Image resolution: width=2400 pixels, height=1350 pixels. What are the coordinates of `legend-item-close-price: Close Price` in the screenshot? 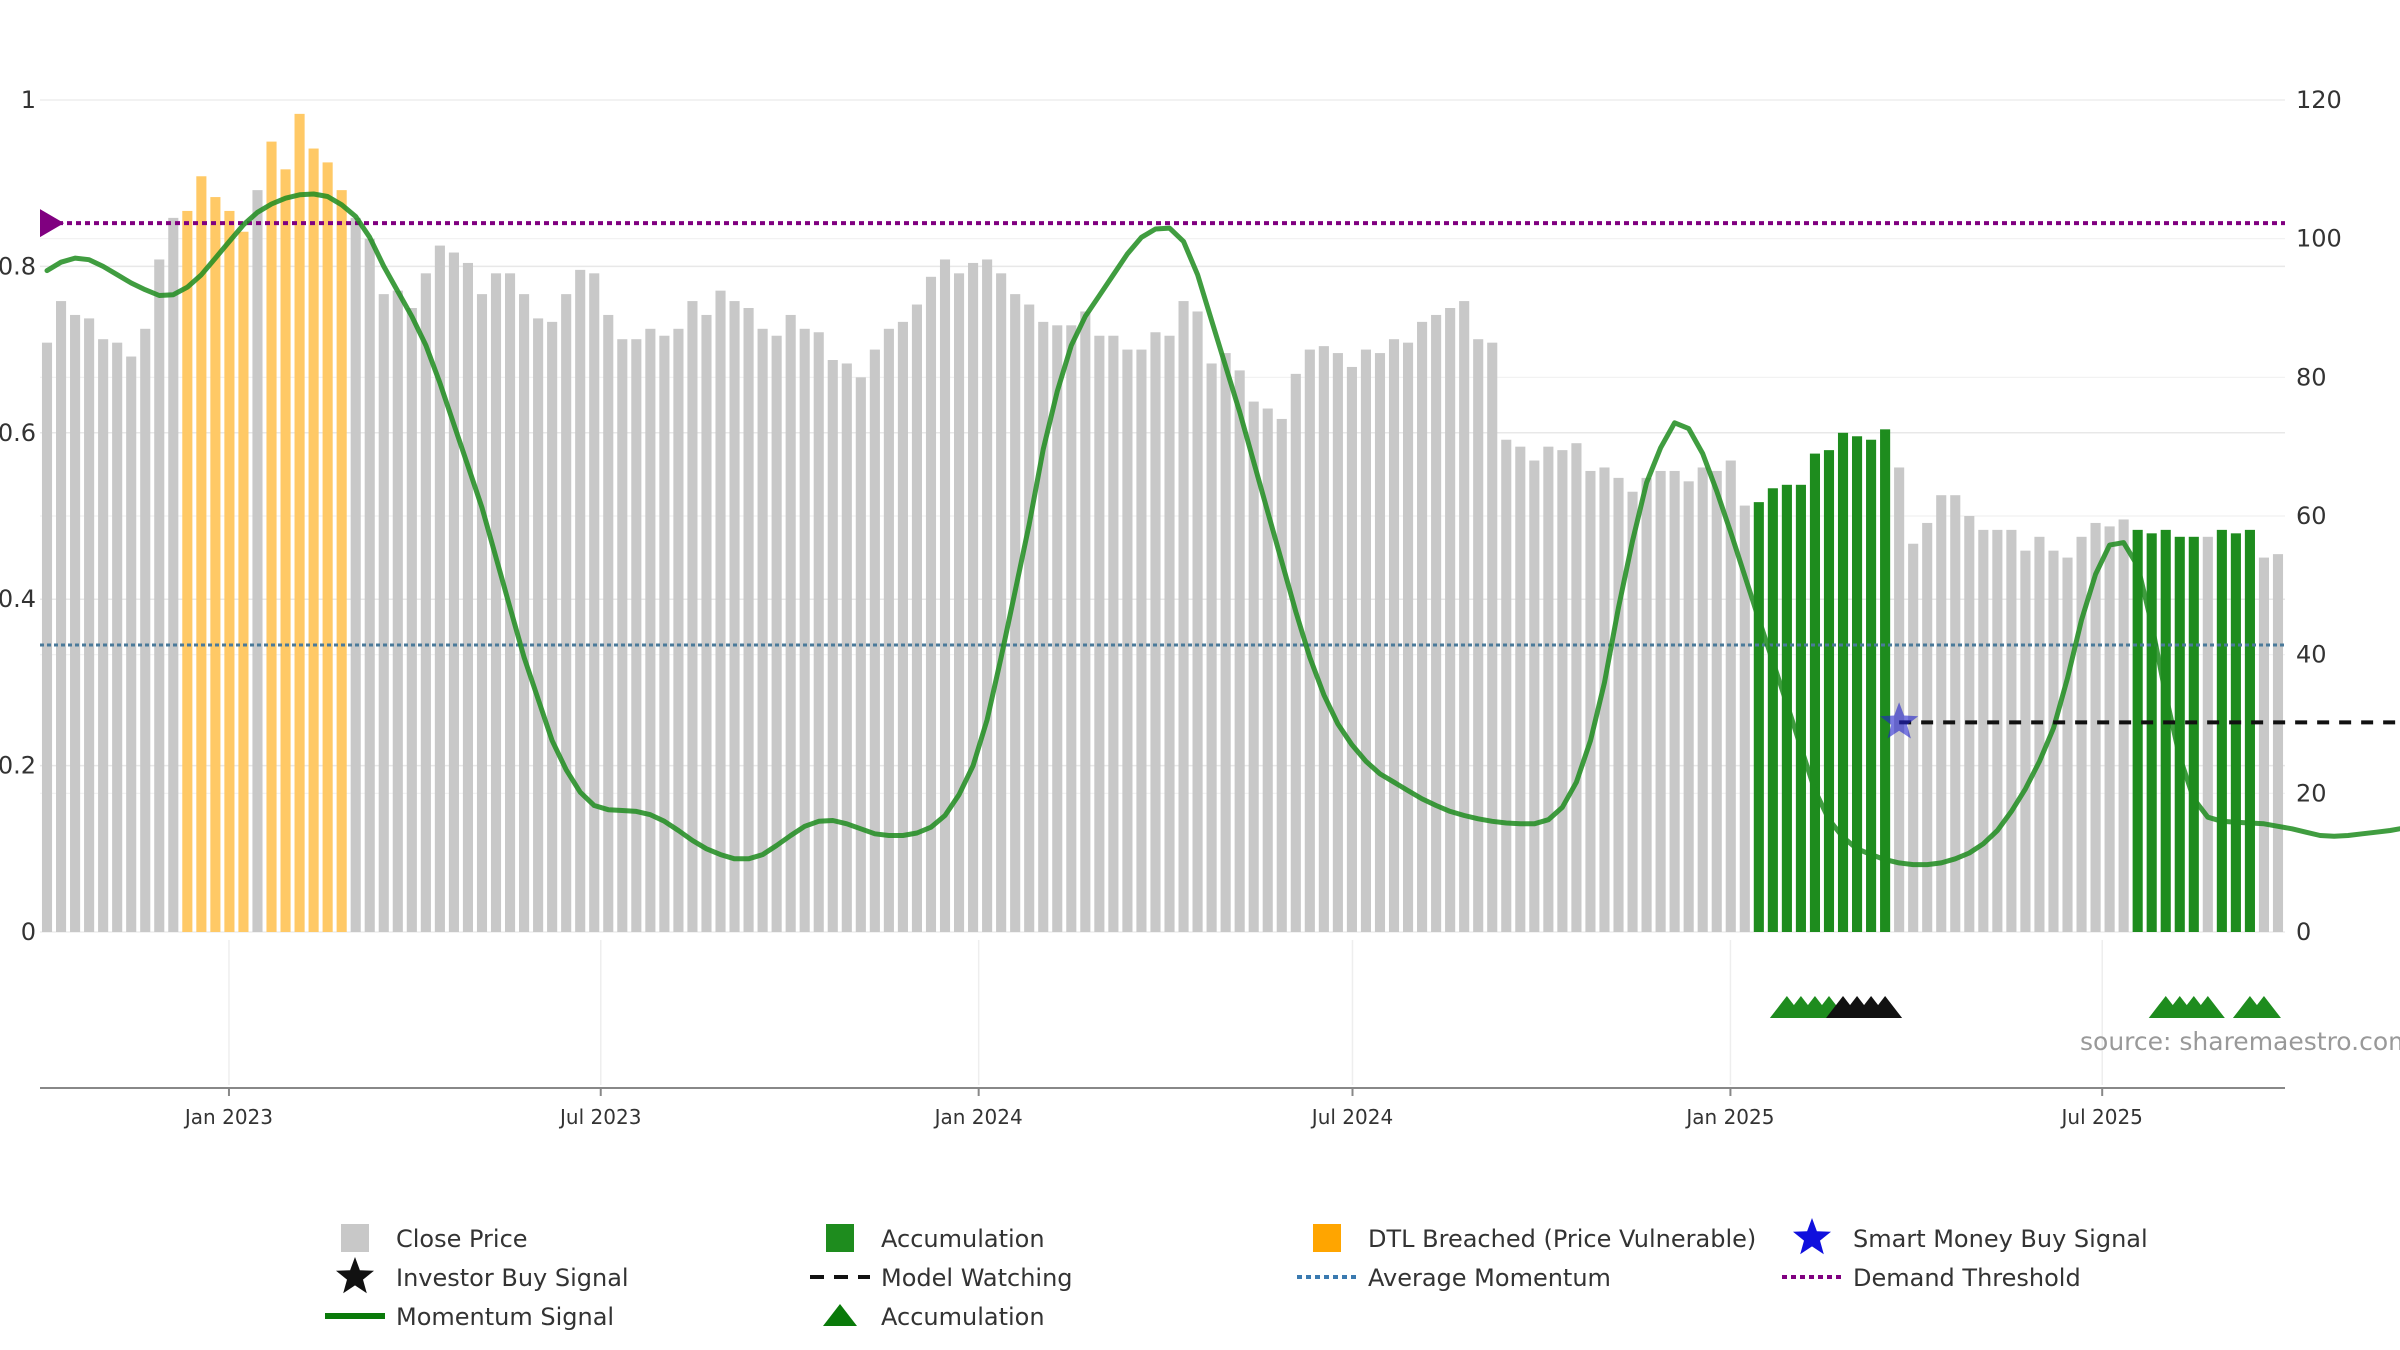 It's located at (434, 1238).